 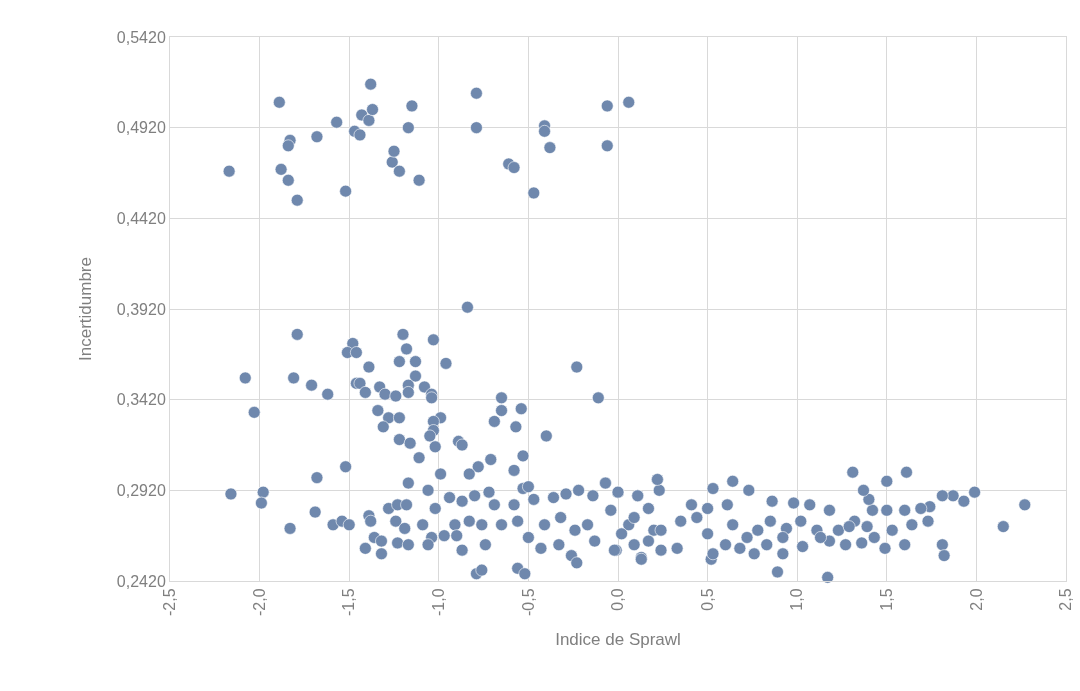 I want to click on x-tick-label: -1,5, so click(x=349, y=602).